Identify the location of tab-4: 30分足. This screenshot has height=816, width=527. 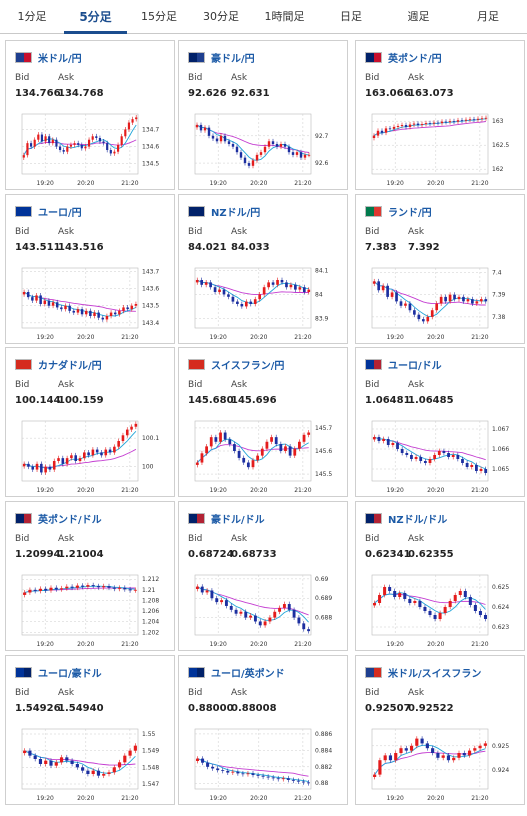
(221, 16).